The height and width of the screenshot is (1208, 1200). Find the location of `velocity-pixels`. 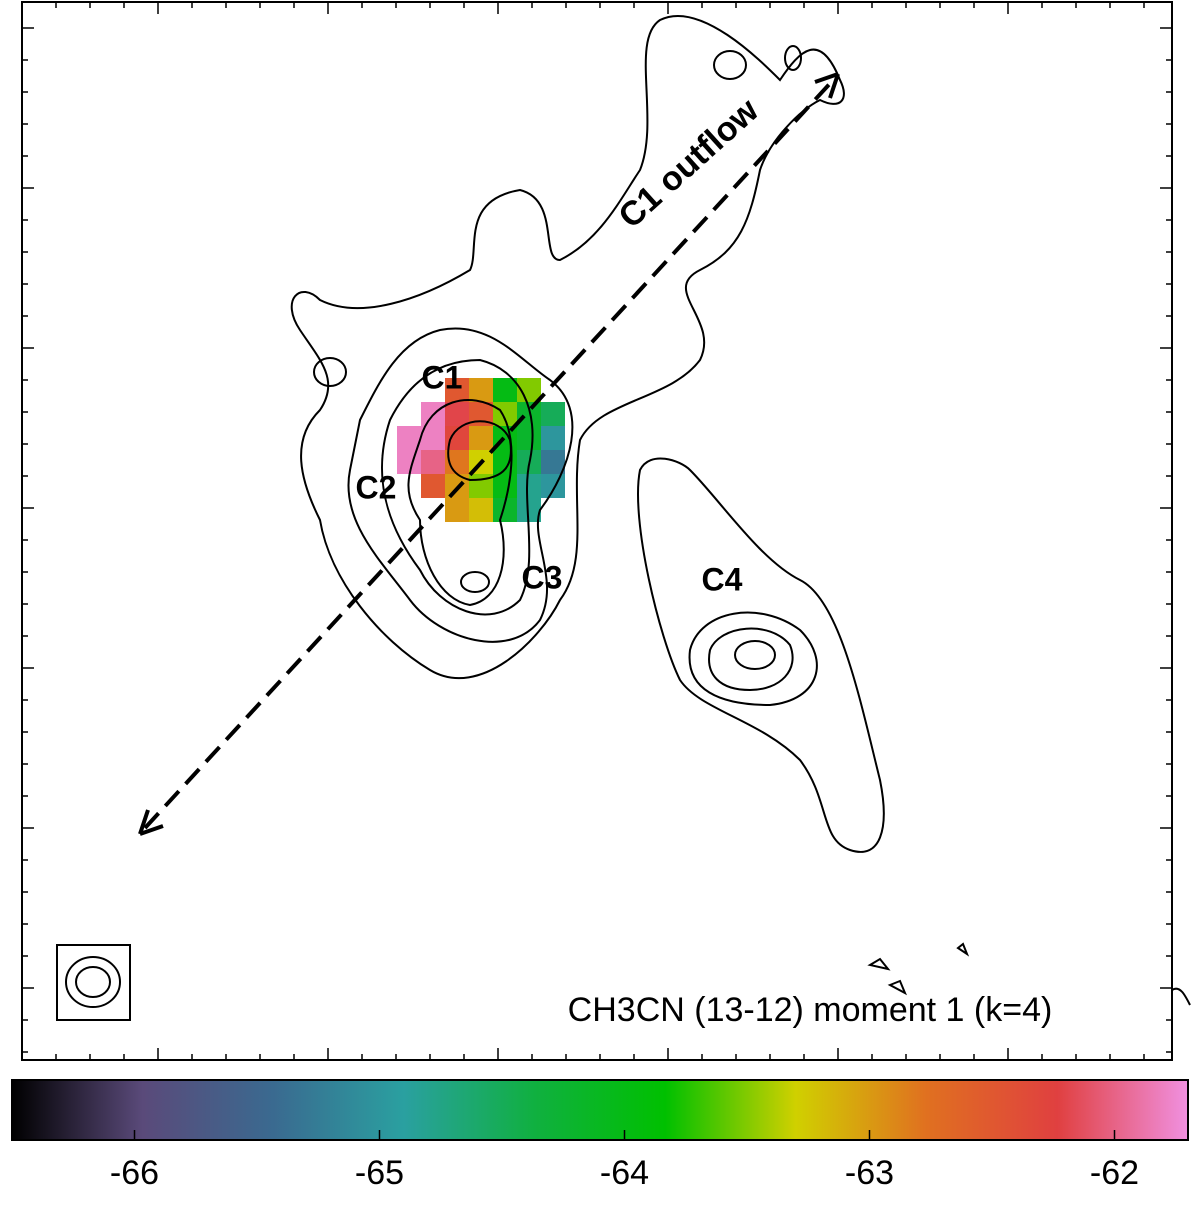

velocity-pixels is located at coordinates (481, 450).